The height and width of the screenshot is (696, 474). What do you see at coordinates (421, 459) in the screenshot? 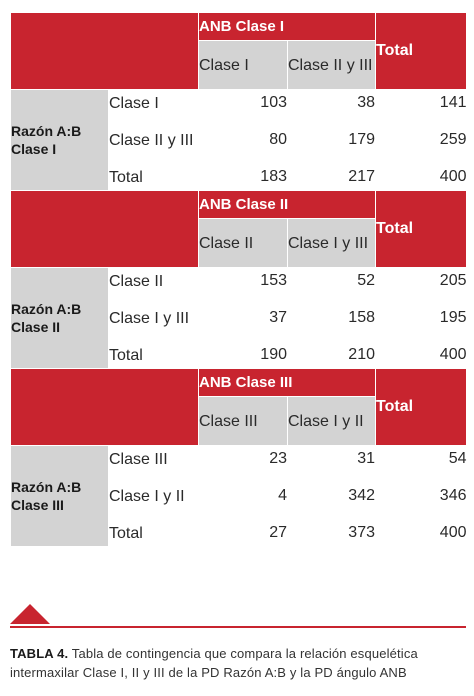
I see `row-total: 54` at bounding box center [421, 459].